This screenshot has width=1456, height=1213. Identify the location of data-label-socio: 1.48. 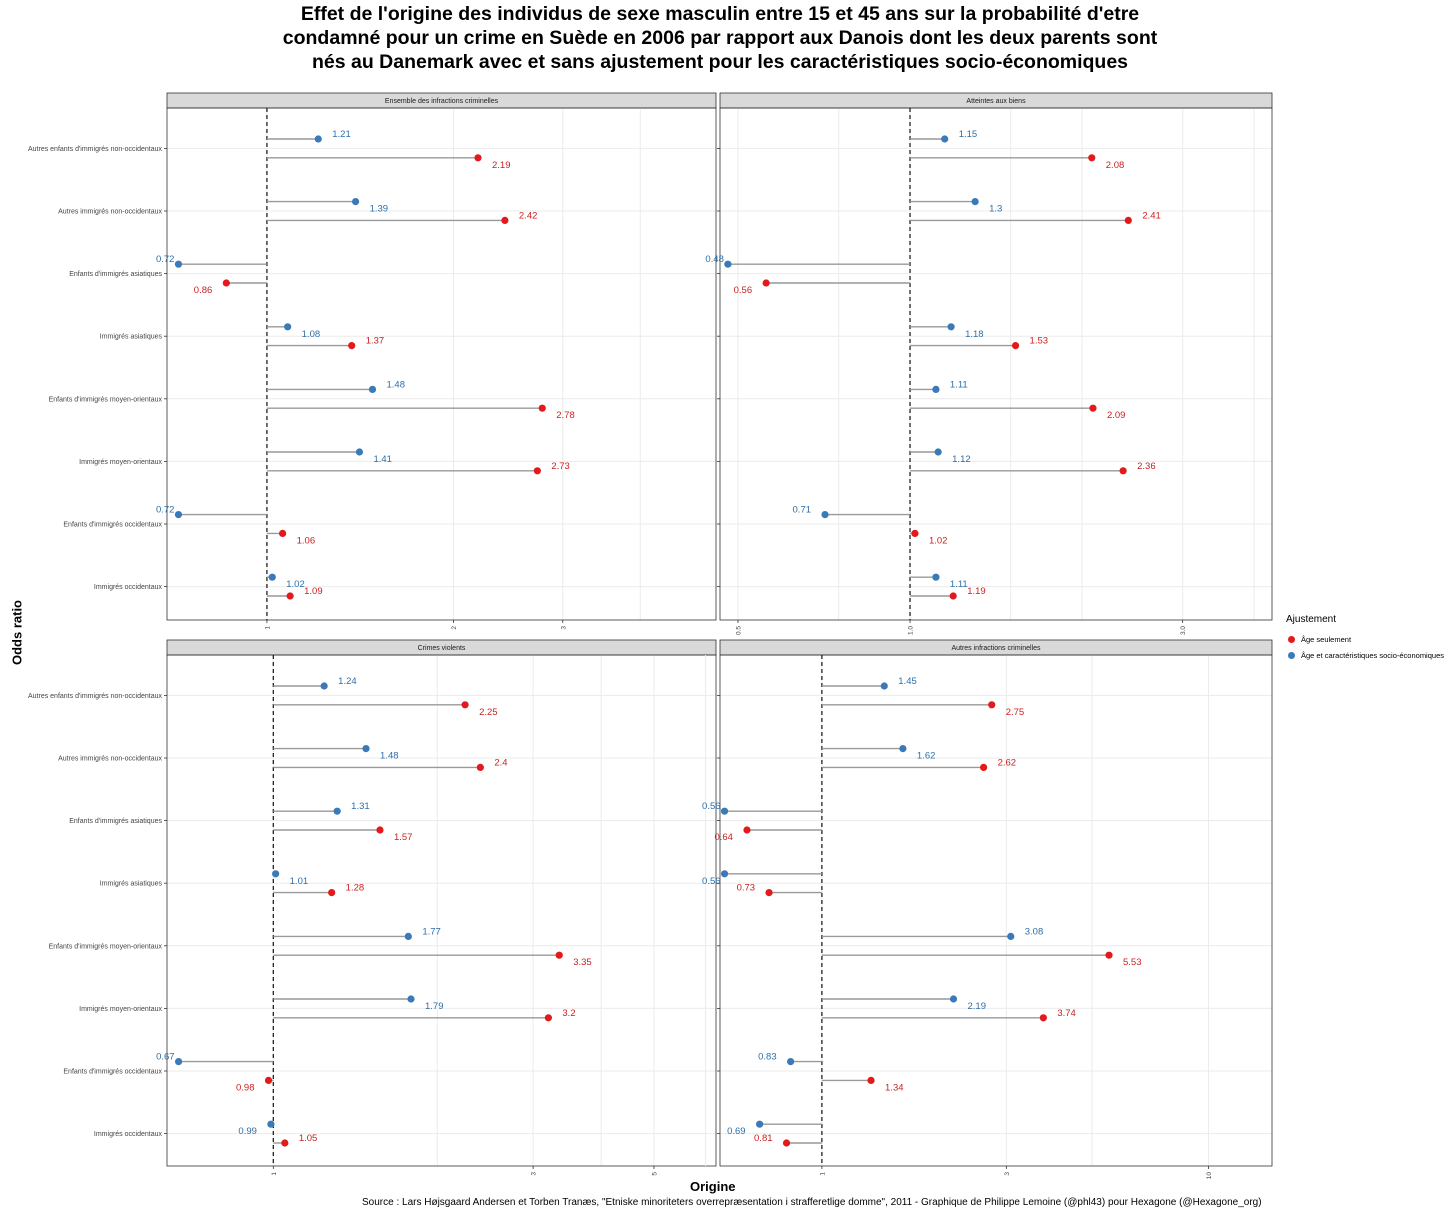
(389, 756).